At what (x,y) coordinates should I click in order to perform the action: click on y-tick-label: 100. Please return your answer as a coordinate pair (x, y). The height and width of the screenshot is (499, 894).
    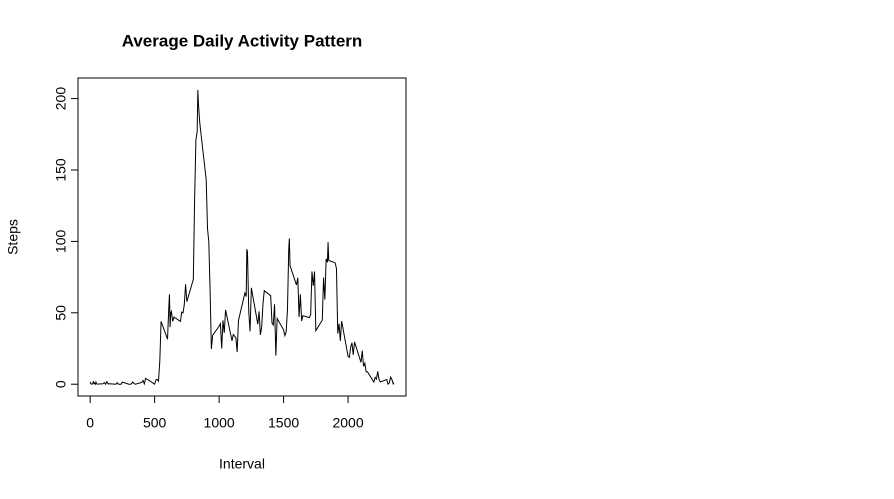
    Looking at the image, I should click on (61, 241).